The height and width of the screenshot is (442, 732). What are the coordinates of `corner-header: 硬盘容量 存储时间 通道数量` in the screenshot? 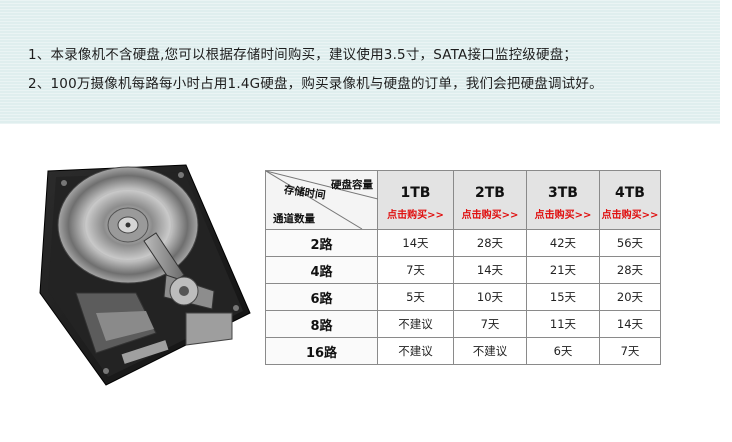 It's located at (321, 200).